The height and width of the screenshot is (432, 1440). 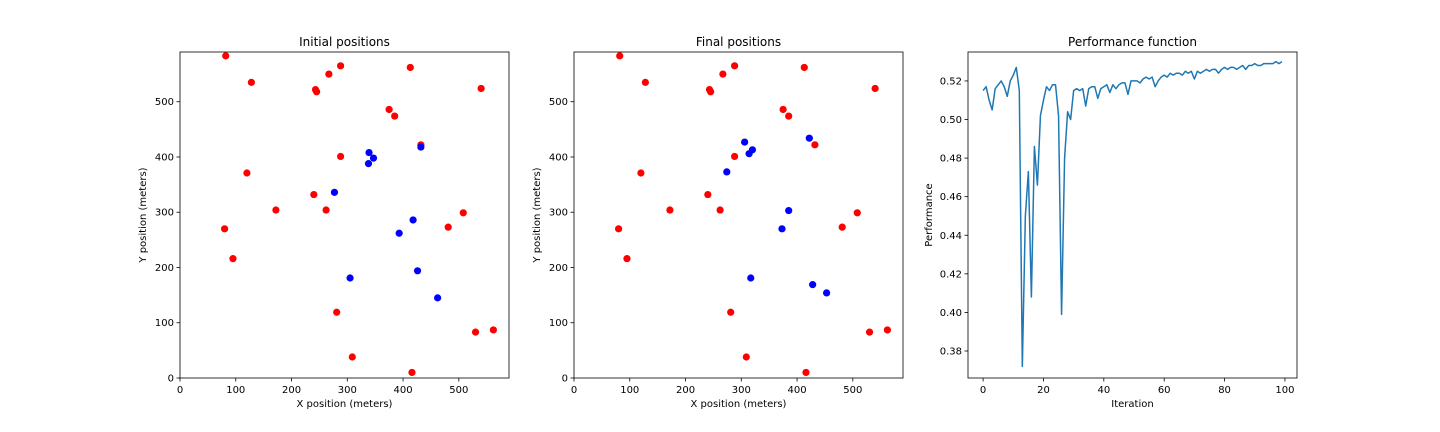 What do you see at coordinates (164, 213) in the screenshot?
I see `y-tick-label: 300` at bounding box center [164, 213].